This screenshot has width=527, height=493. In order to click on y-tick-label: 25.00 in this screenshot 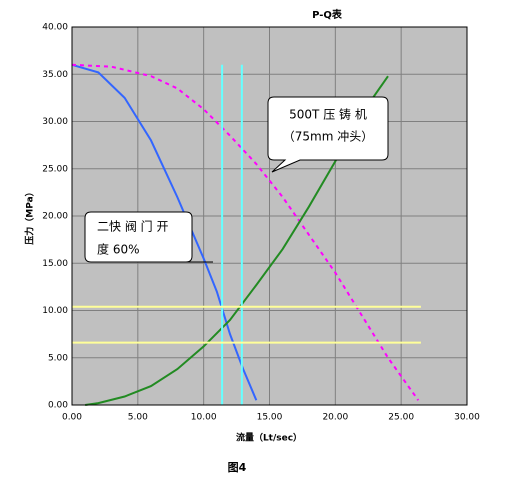, I will do `click(55, 169)`.